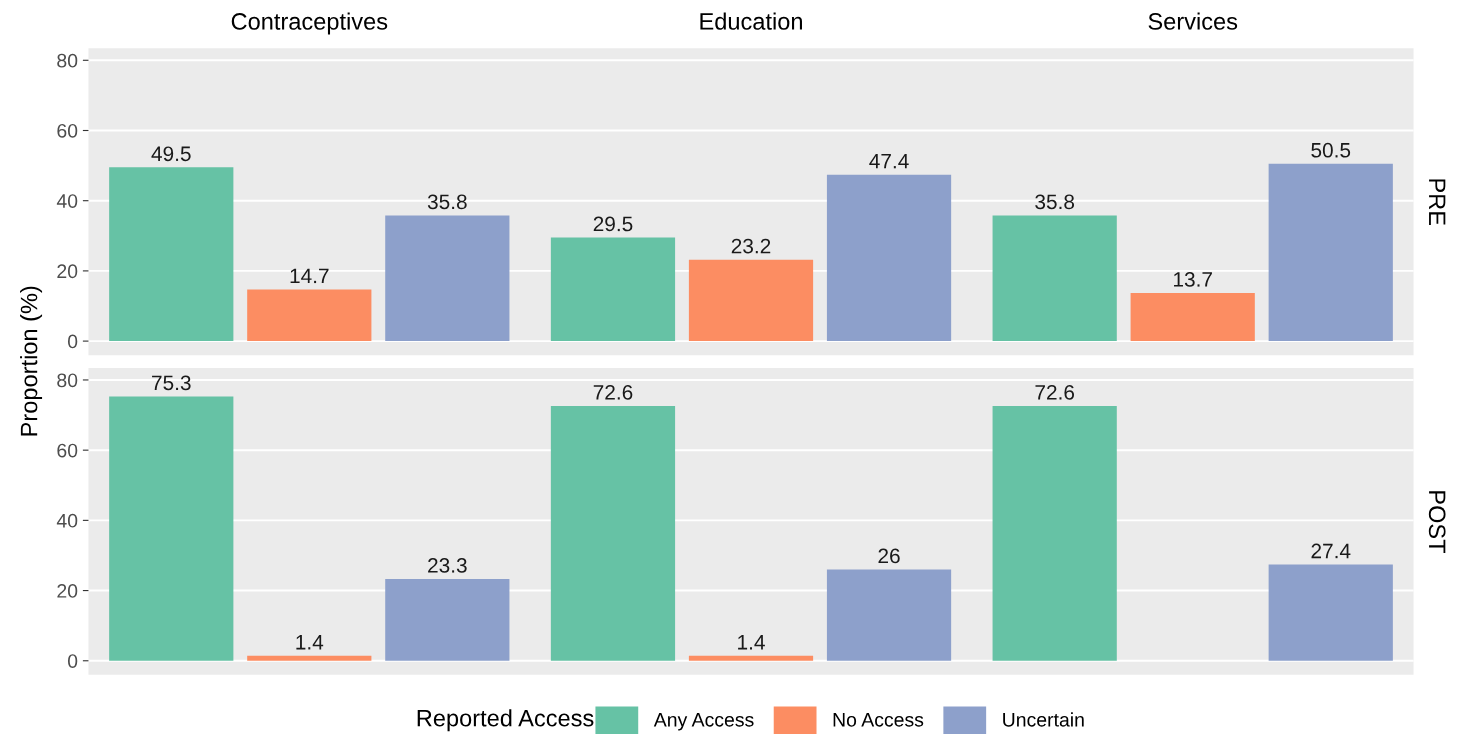 This screenshot has width=1474, height=744. I want to click on legend-label: Uncertain, so click(1043, 719).